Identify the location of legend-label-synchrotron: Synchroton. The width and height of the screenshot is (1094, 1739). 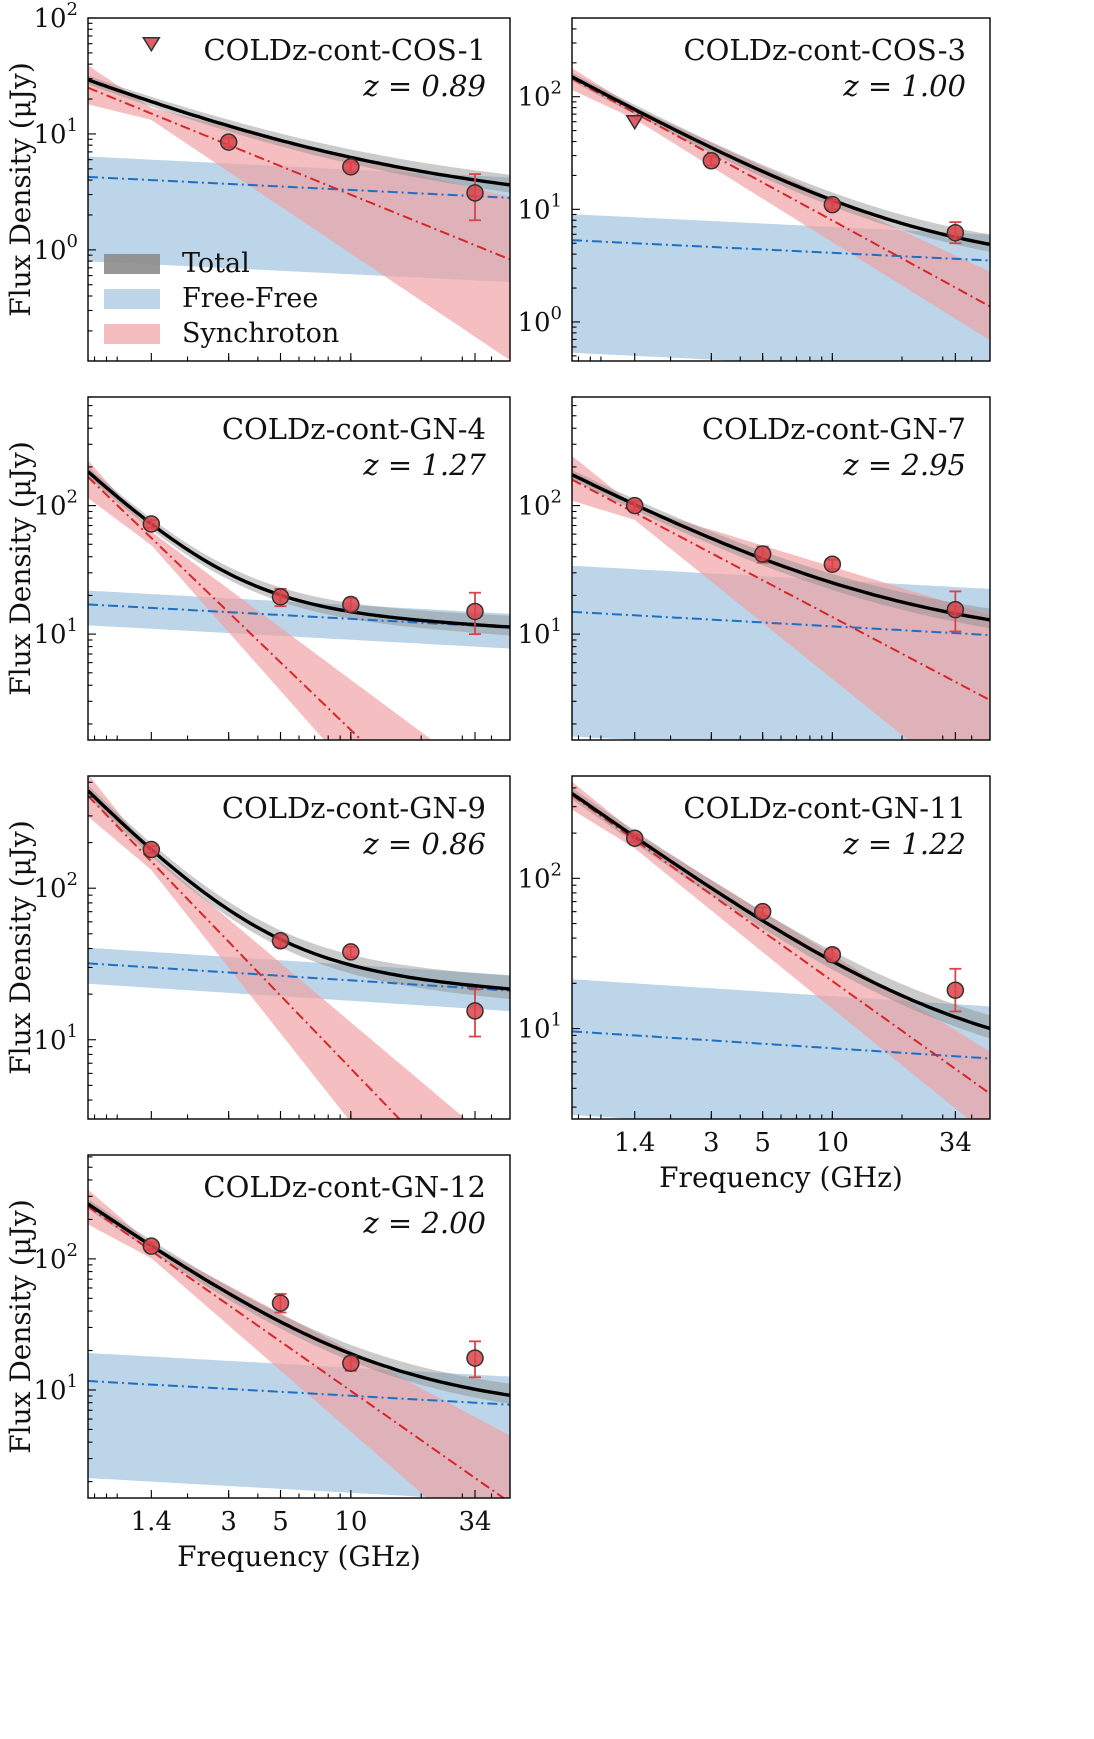
(260, 333).